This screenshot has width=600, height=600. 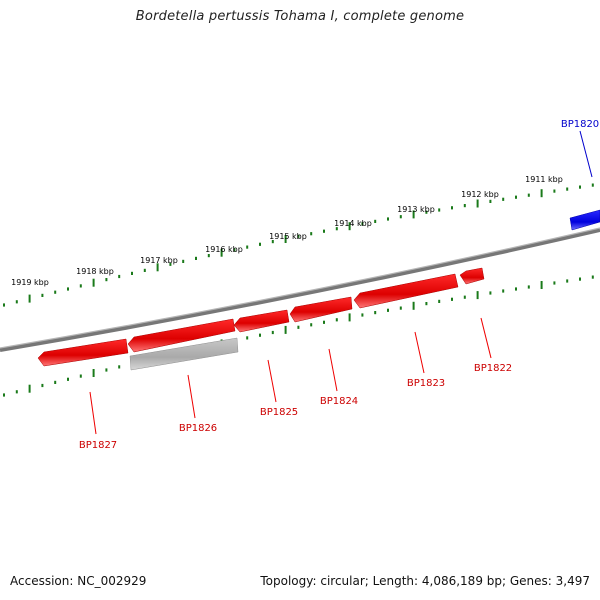 I want to click on gene-bp1822-leader, so click(x=486, y=338).